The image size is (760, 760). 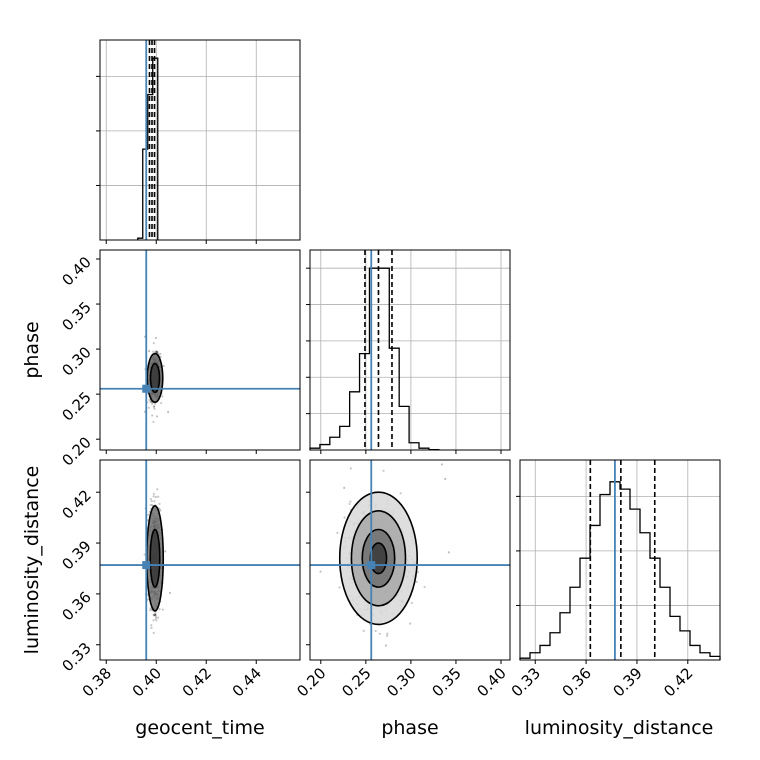 I want to click on x-tick-label-geocent_time: 0.42, so click(x=197, y=682).